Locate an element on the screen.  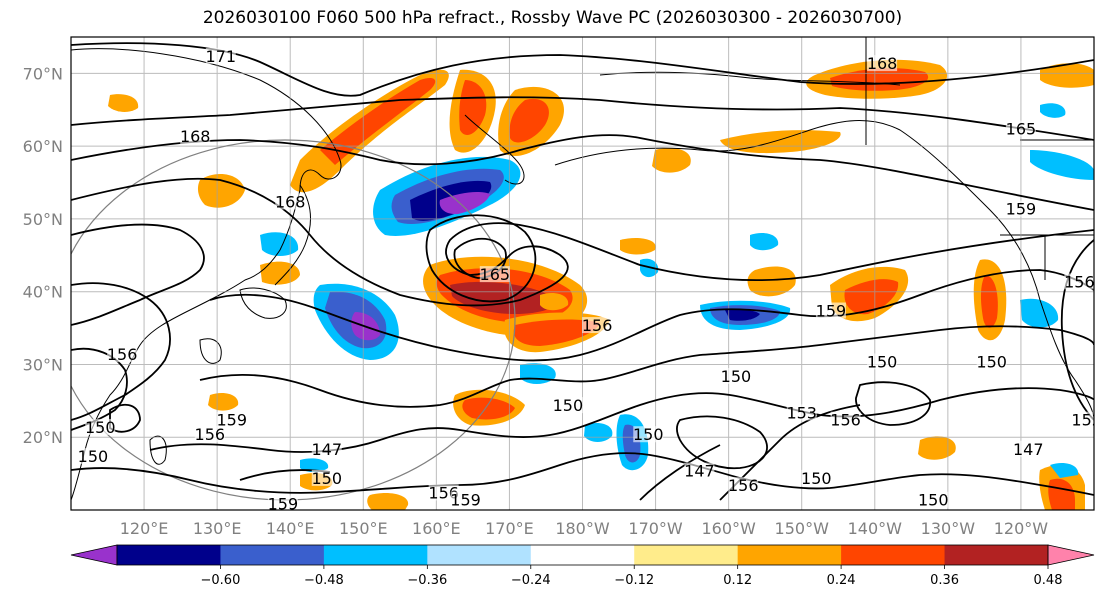
colorbar-tick-label: −0.60 is located at coordinates (221, 580).